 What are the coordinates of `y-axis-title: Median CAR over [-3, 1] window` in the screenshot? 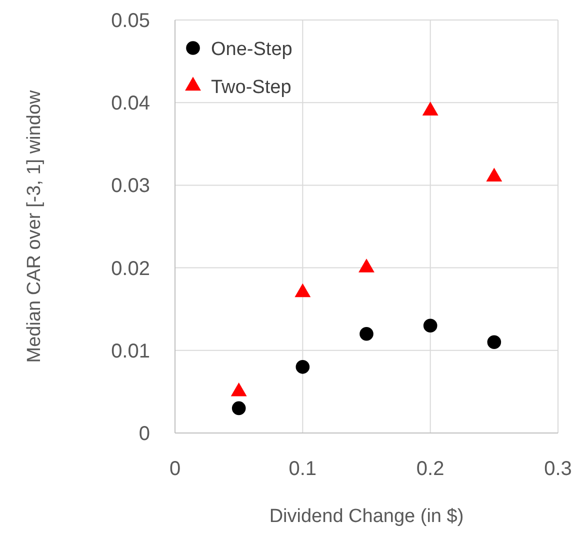 It's located at (34, 226).